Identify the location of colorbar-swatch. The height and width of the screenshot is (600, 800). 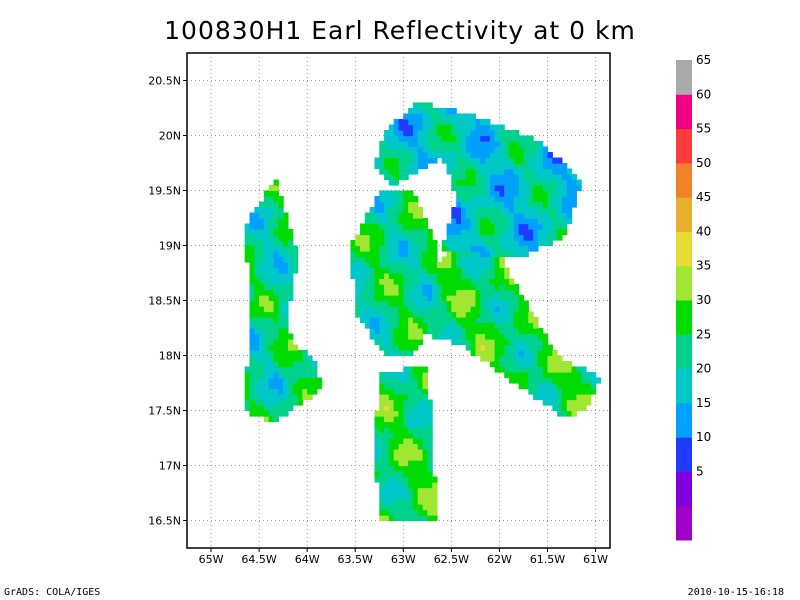
(684, 454).